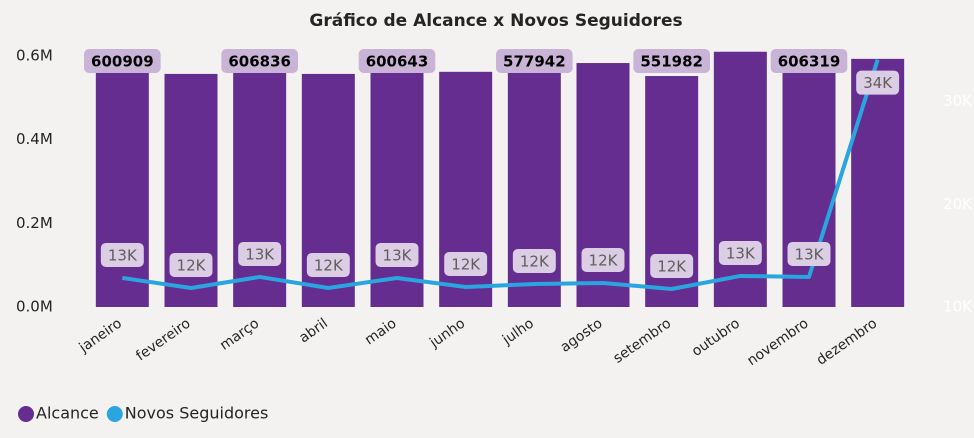 Image resolution: width=974 pixels, height=438 pixels. What do you see at coordinates (447, 333) in the screenshot?
I see `x-tick-label: junho` at bounding box center [447, 333].